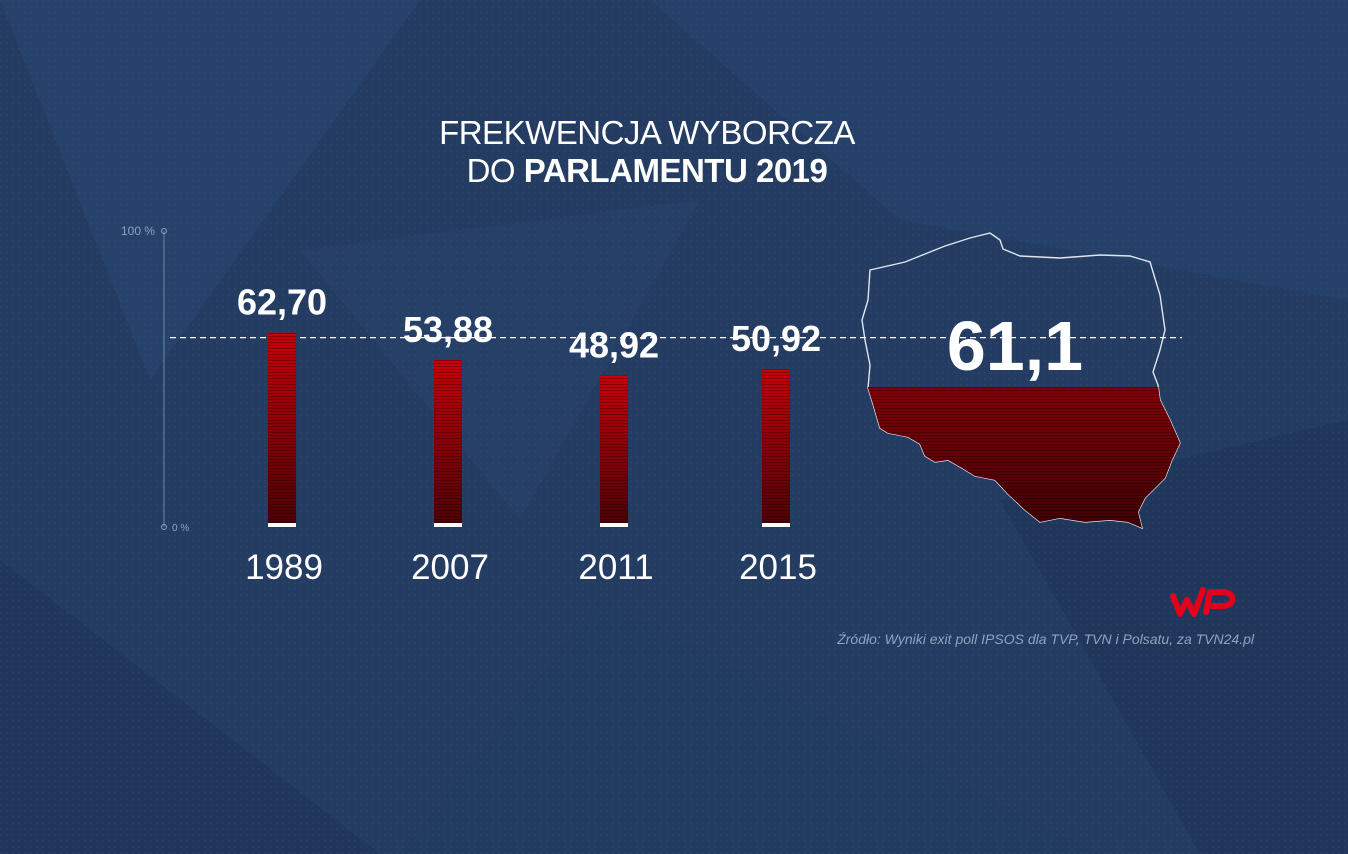  Describe the element at coordinates (282, 525) in the screenshot. I see `bar-base-1989` at that location.